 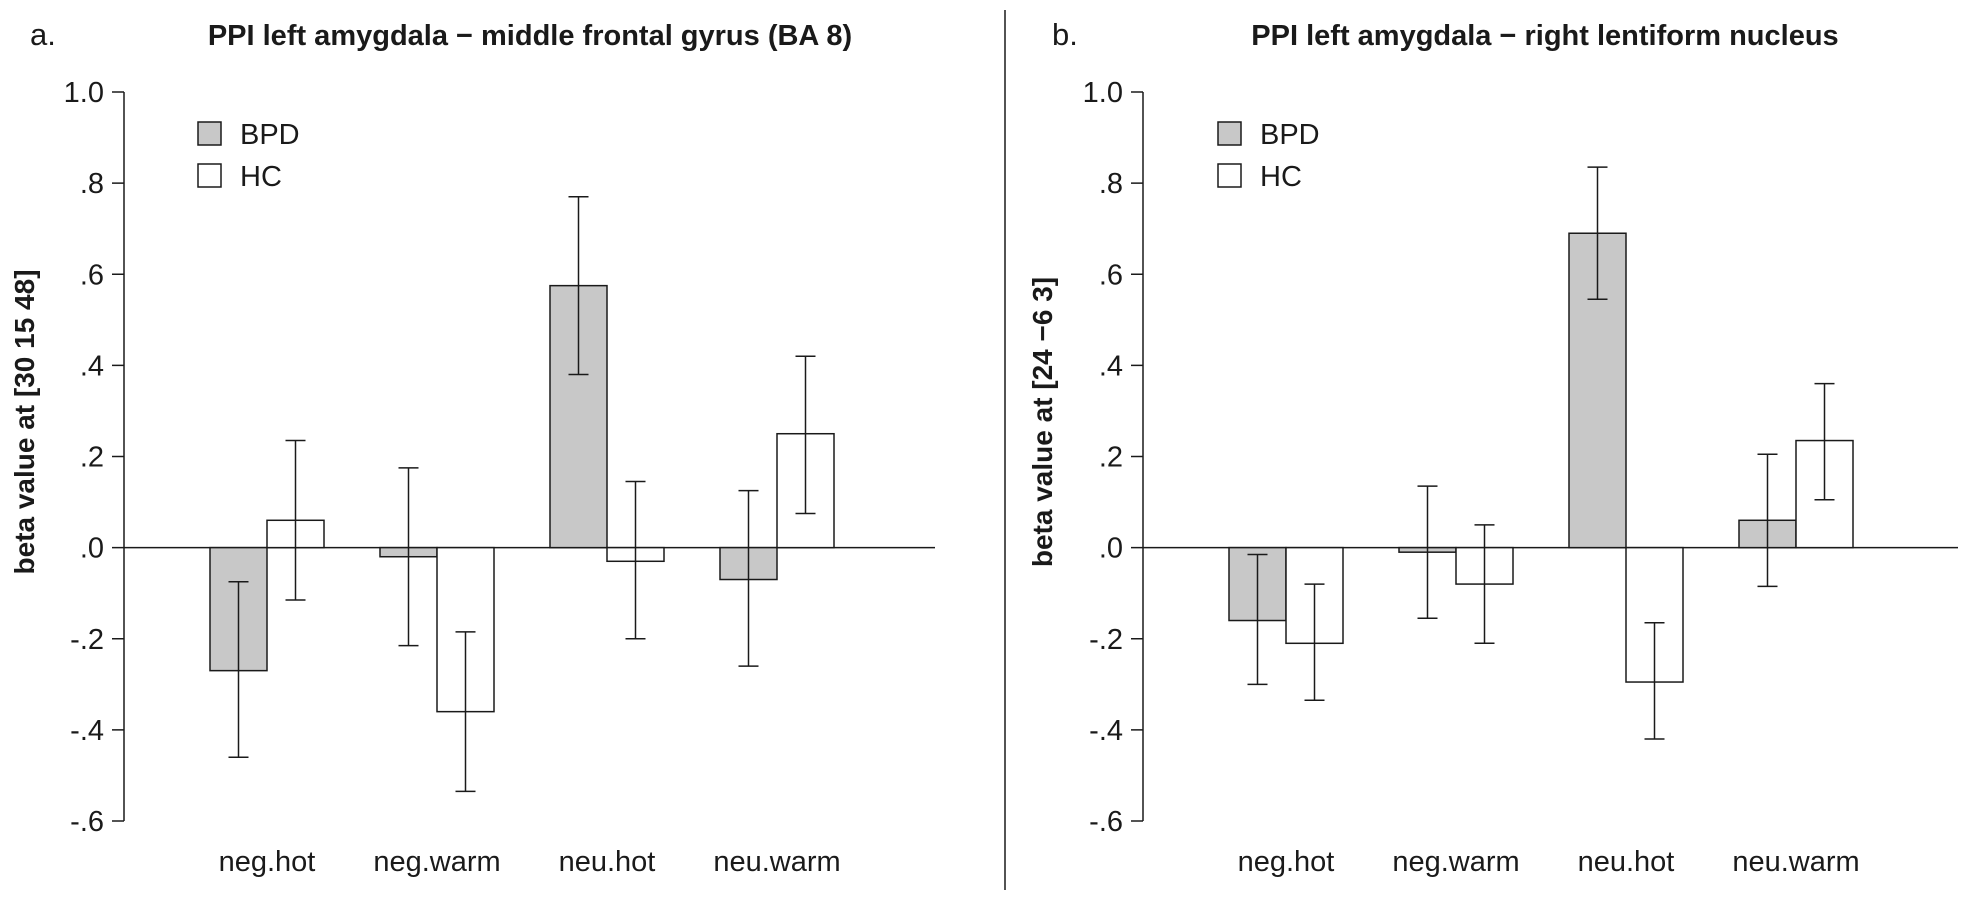 I want to click on y-axis-label: beta value at [24 −6 3], so click(x=1042, y=422).